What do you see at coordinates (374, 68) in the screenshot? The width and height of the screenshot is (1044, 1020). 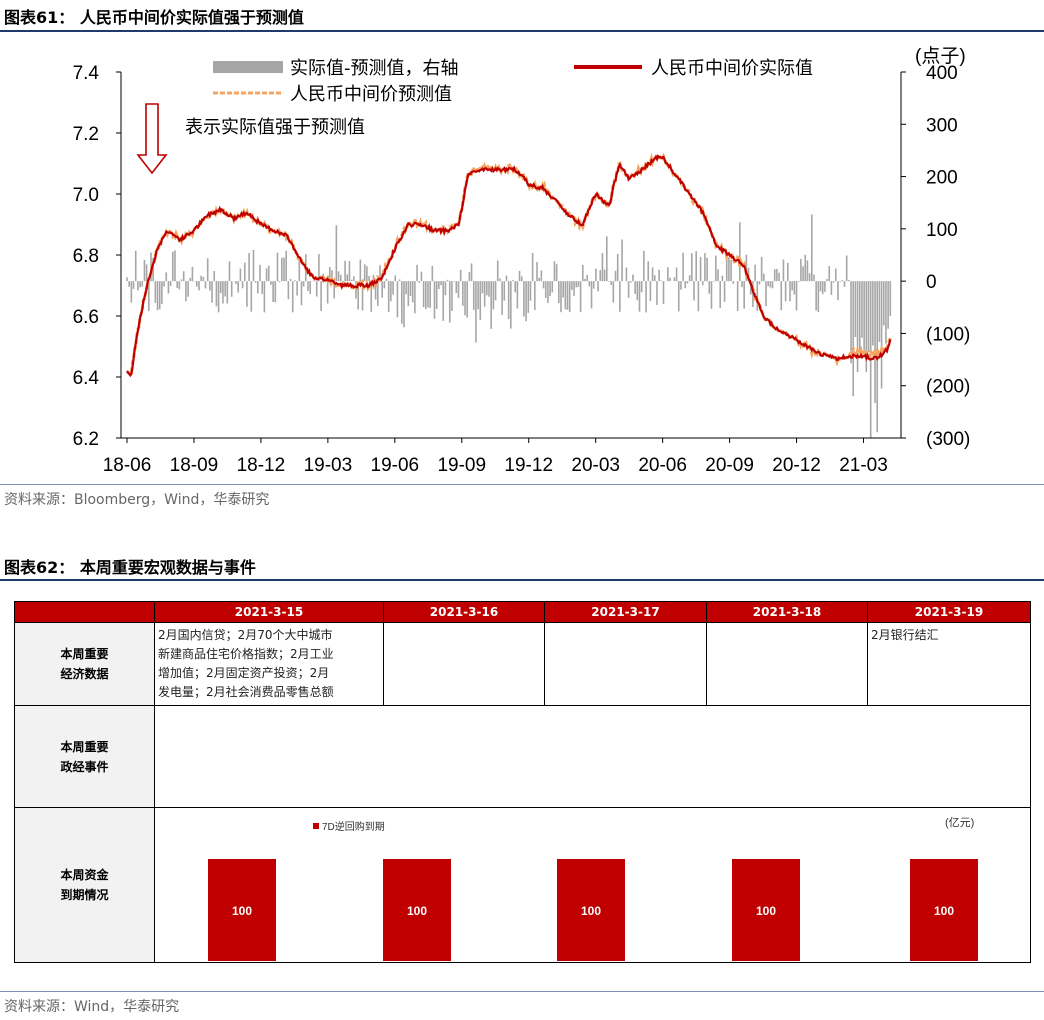 I see `legend-label-diff: 实际值-预测值，右轴` at bounding box center [374, 68].